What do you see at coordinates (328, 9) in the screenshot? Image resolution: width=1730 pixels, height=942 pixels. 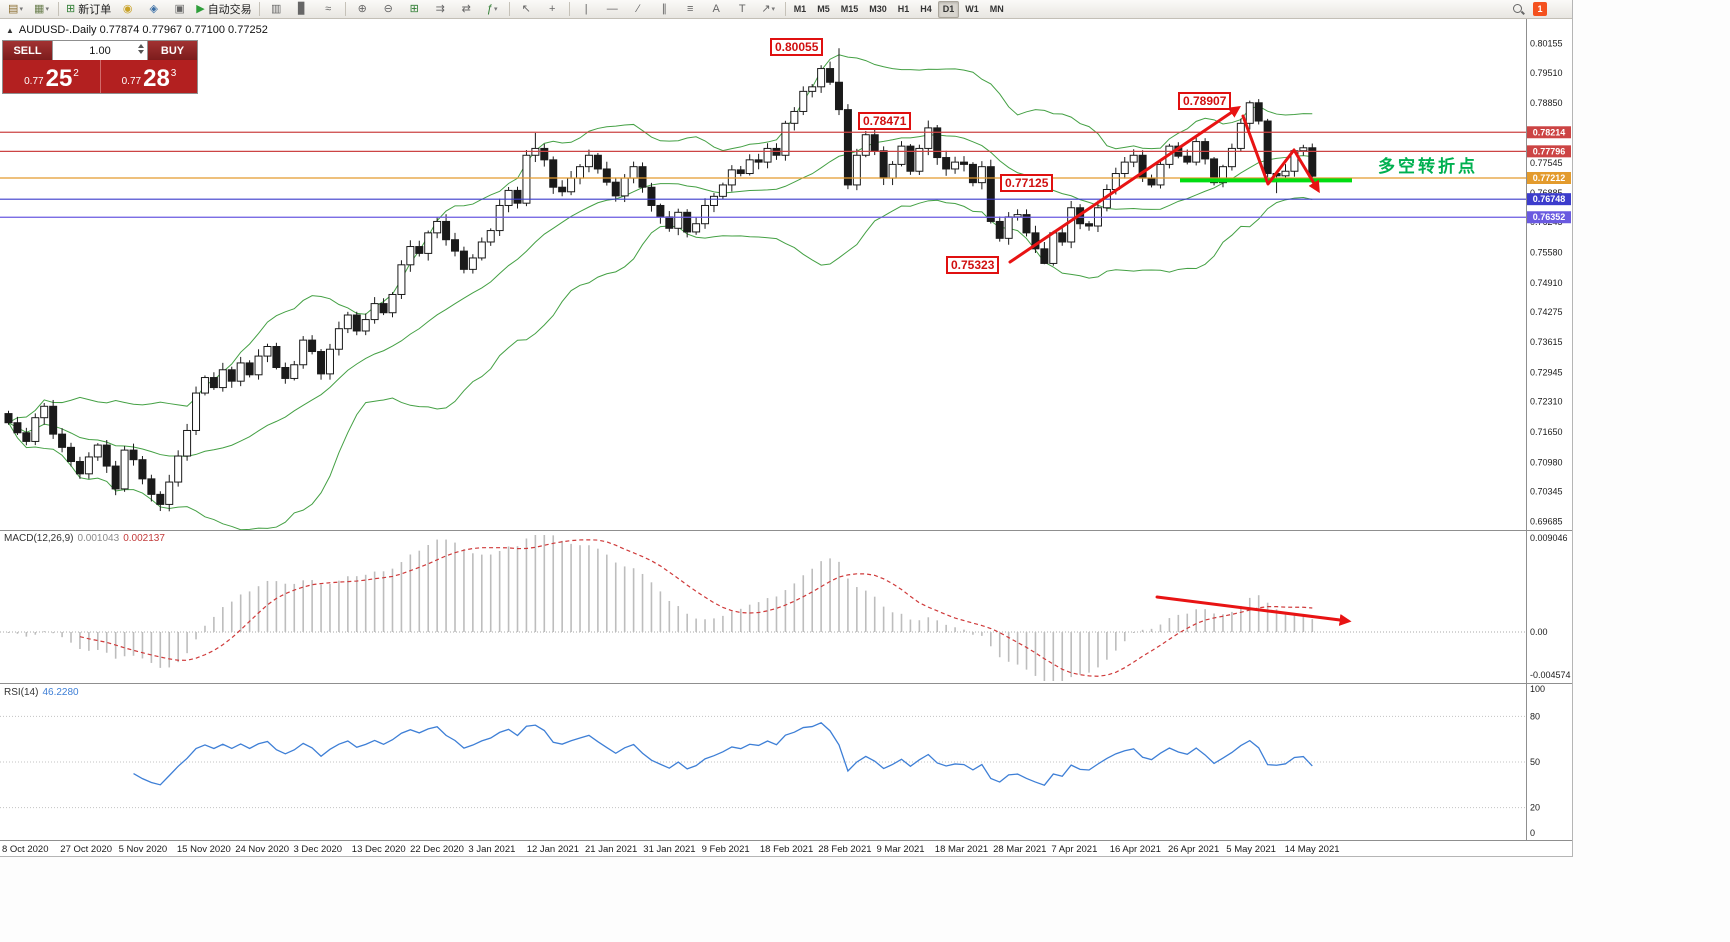 I see `line-chart-button: ≈` at bounding box center [328, 9].